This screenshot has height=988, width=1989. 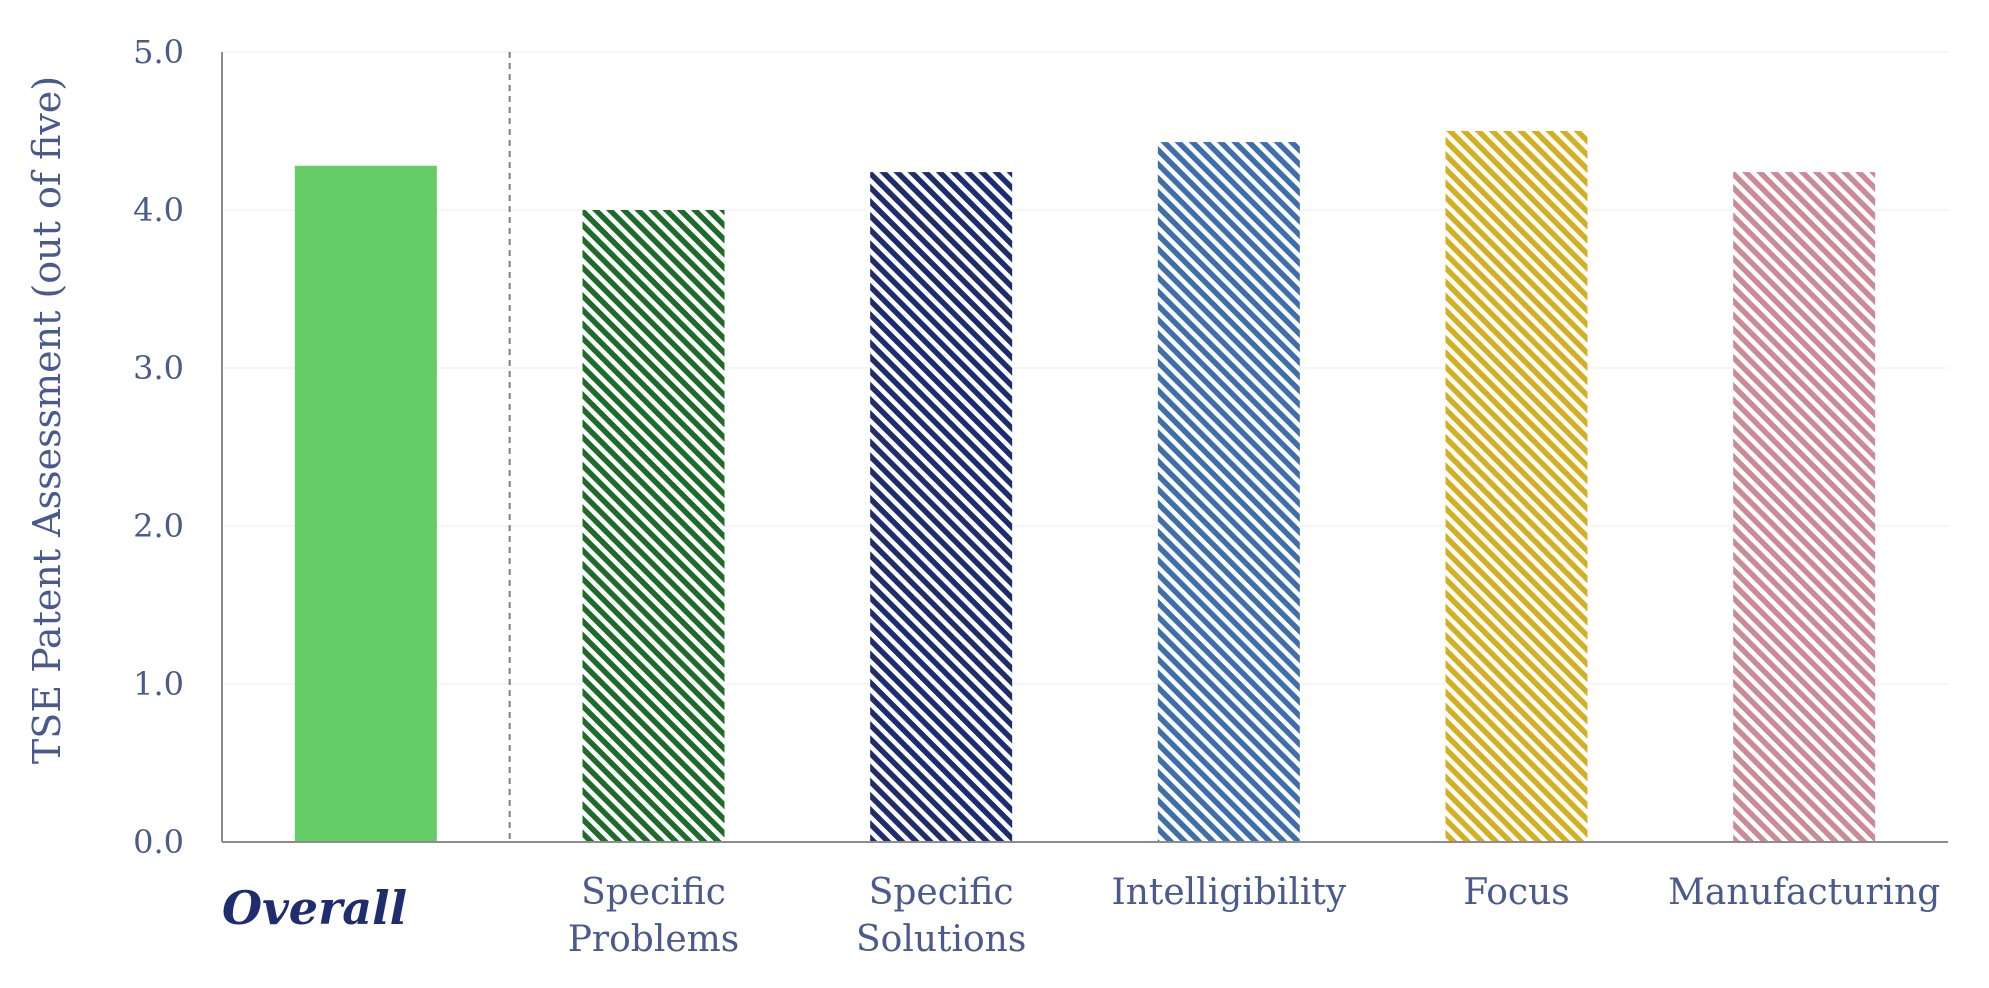 I want to click on y-tick-label: 0.0, so click(x=158, y=842).